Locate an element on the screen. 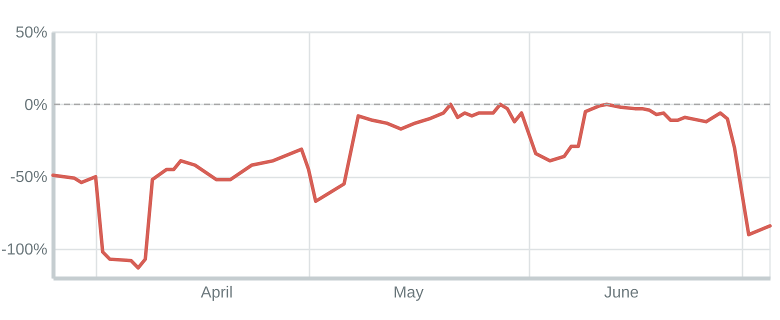  x-tick-label: May is located at coordinates (408, 293).